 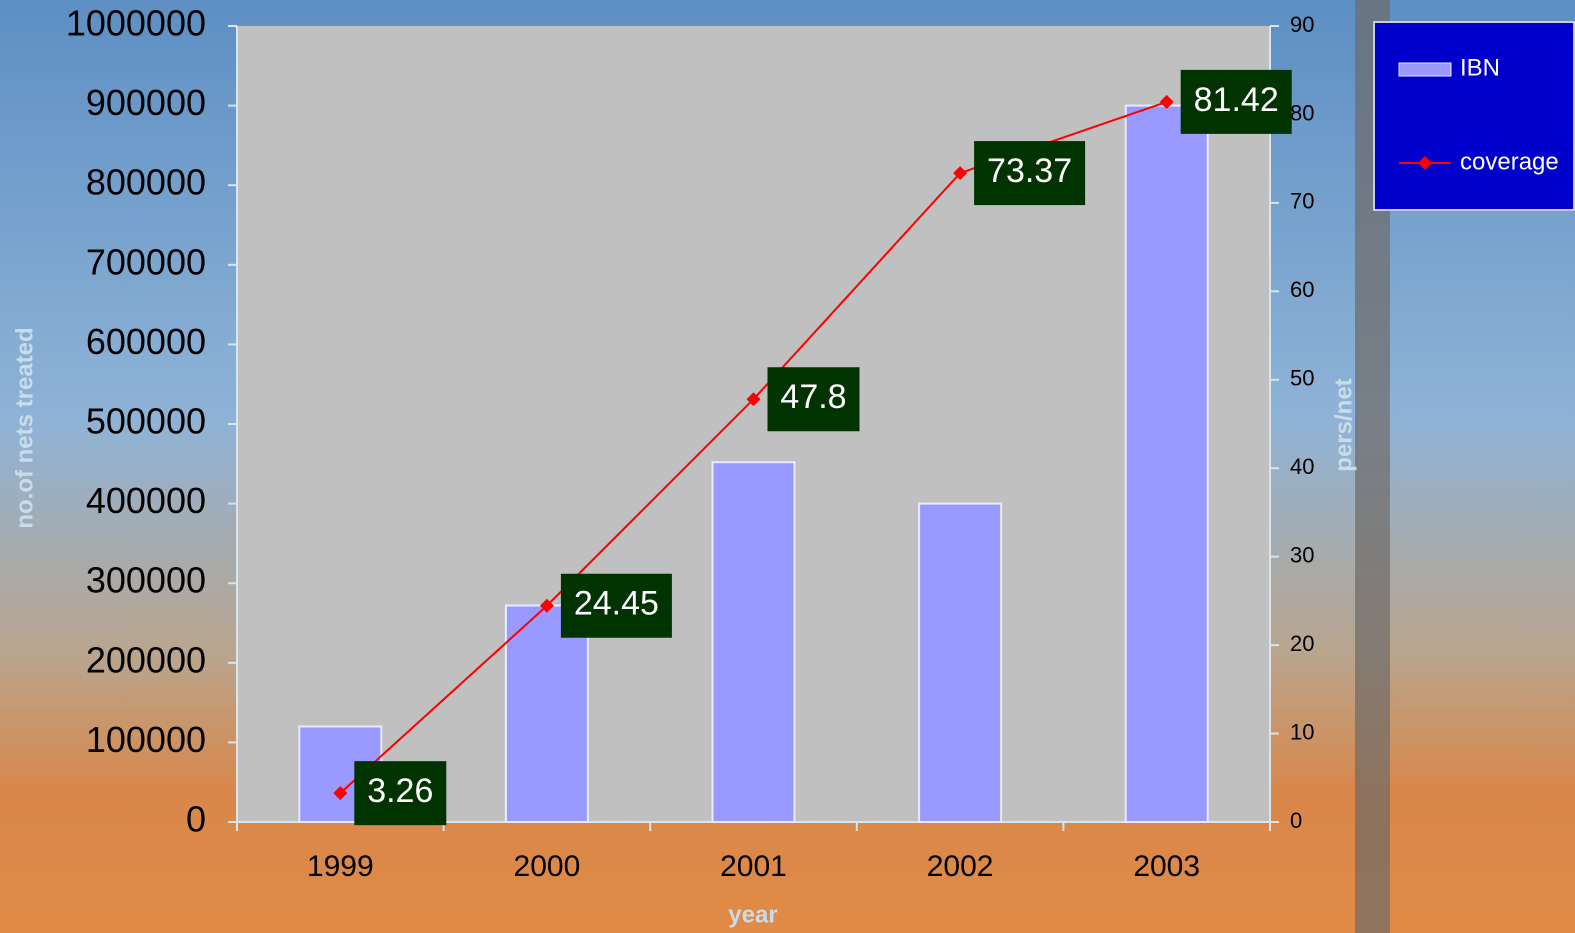 What do you see at coordinates (1302, 466) in the screenshot?
I see `y2-tick-label: 40` at bounding box center [1302, 466].